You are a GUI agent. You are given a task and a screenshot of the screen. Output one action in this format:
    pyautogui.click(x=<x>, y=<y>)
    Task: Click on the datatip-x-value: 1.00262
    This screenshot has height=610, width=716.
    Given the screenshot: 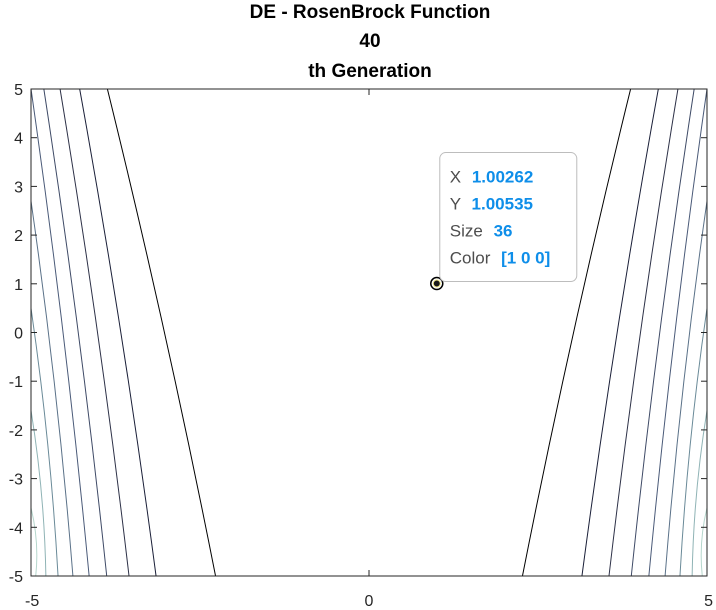 What is the action you would take?
    pyautogui.click(x=502, y=177)
    